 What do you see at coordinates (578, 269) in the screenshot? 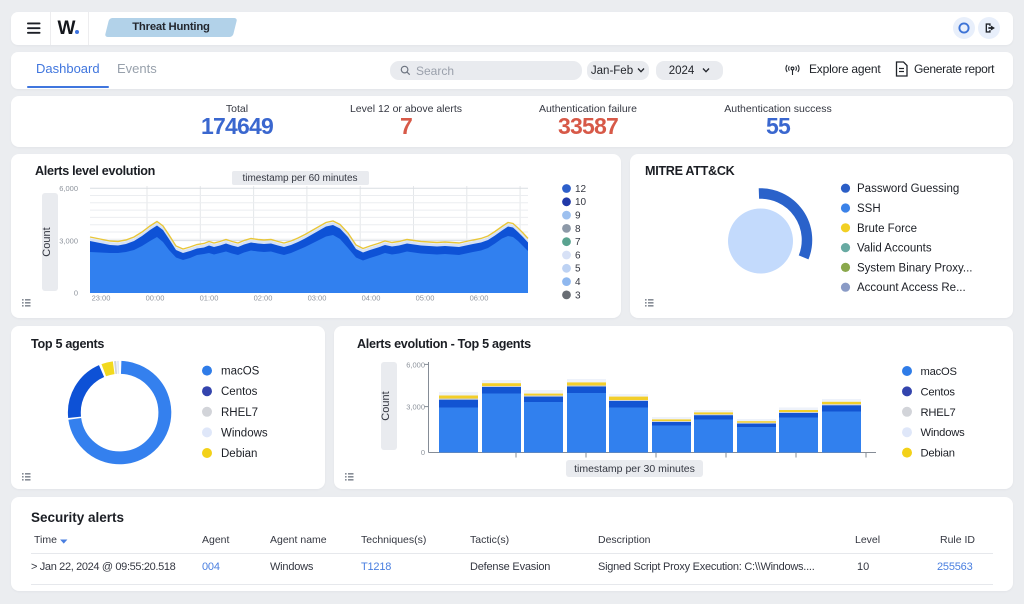
I see `svg-text: 5` at bounding box center [578, 269].